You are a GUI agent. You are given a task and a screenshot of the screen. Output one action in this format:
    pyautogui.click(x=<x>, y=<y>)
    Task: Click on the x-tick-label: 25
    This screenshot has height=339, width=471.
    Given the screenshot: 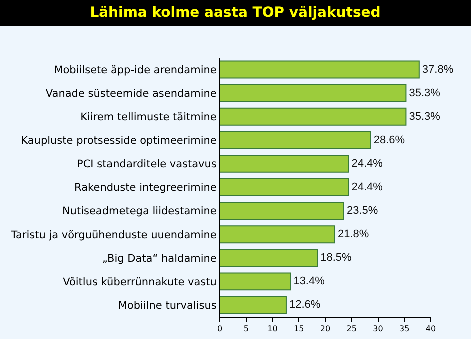 What is the action you would take?
    pyautogui.click(x=351, y=329)
    